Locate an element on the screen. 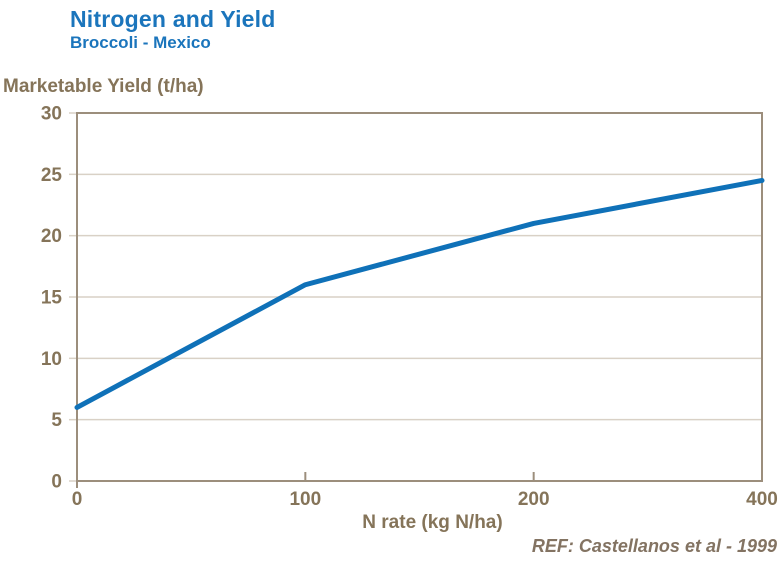  y-tick-label: 10 is located at coordinates (51, 359).